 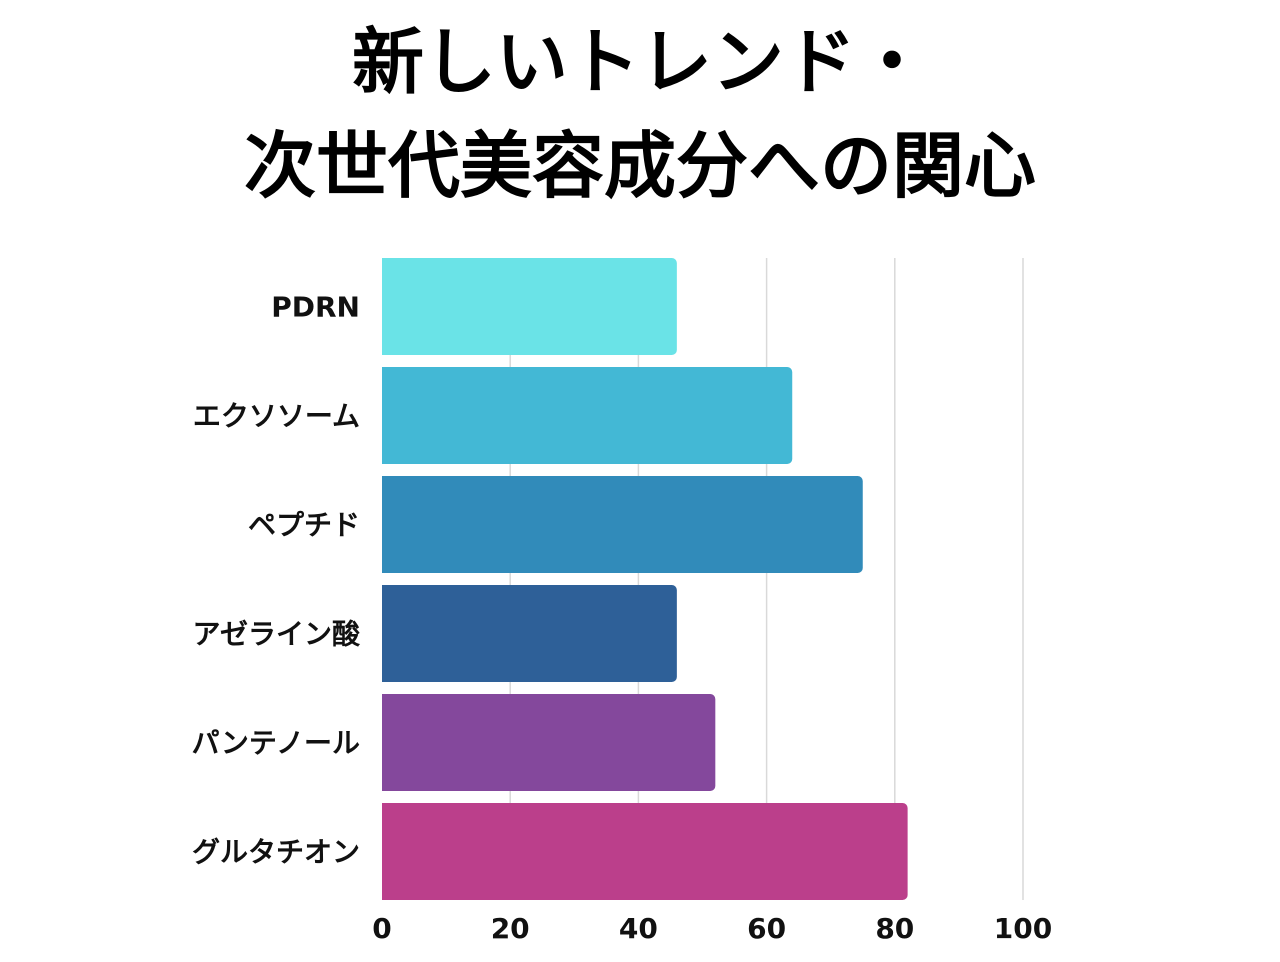 I want to click on category-label: アゼライン酸, so click(x=277, y=634).